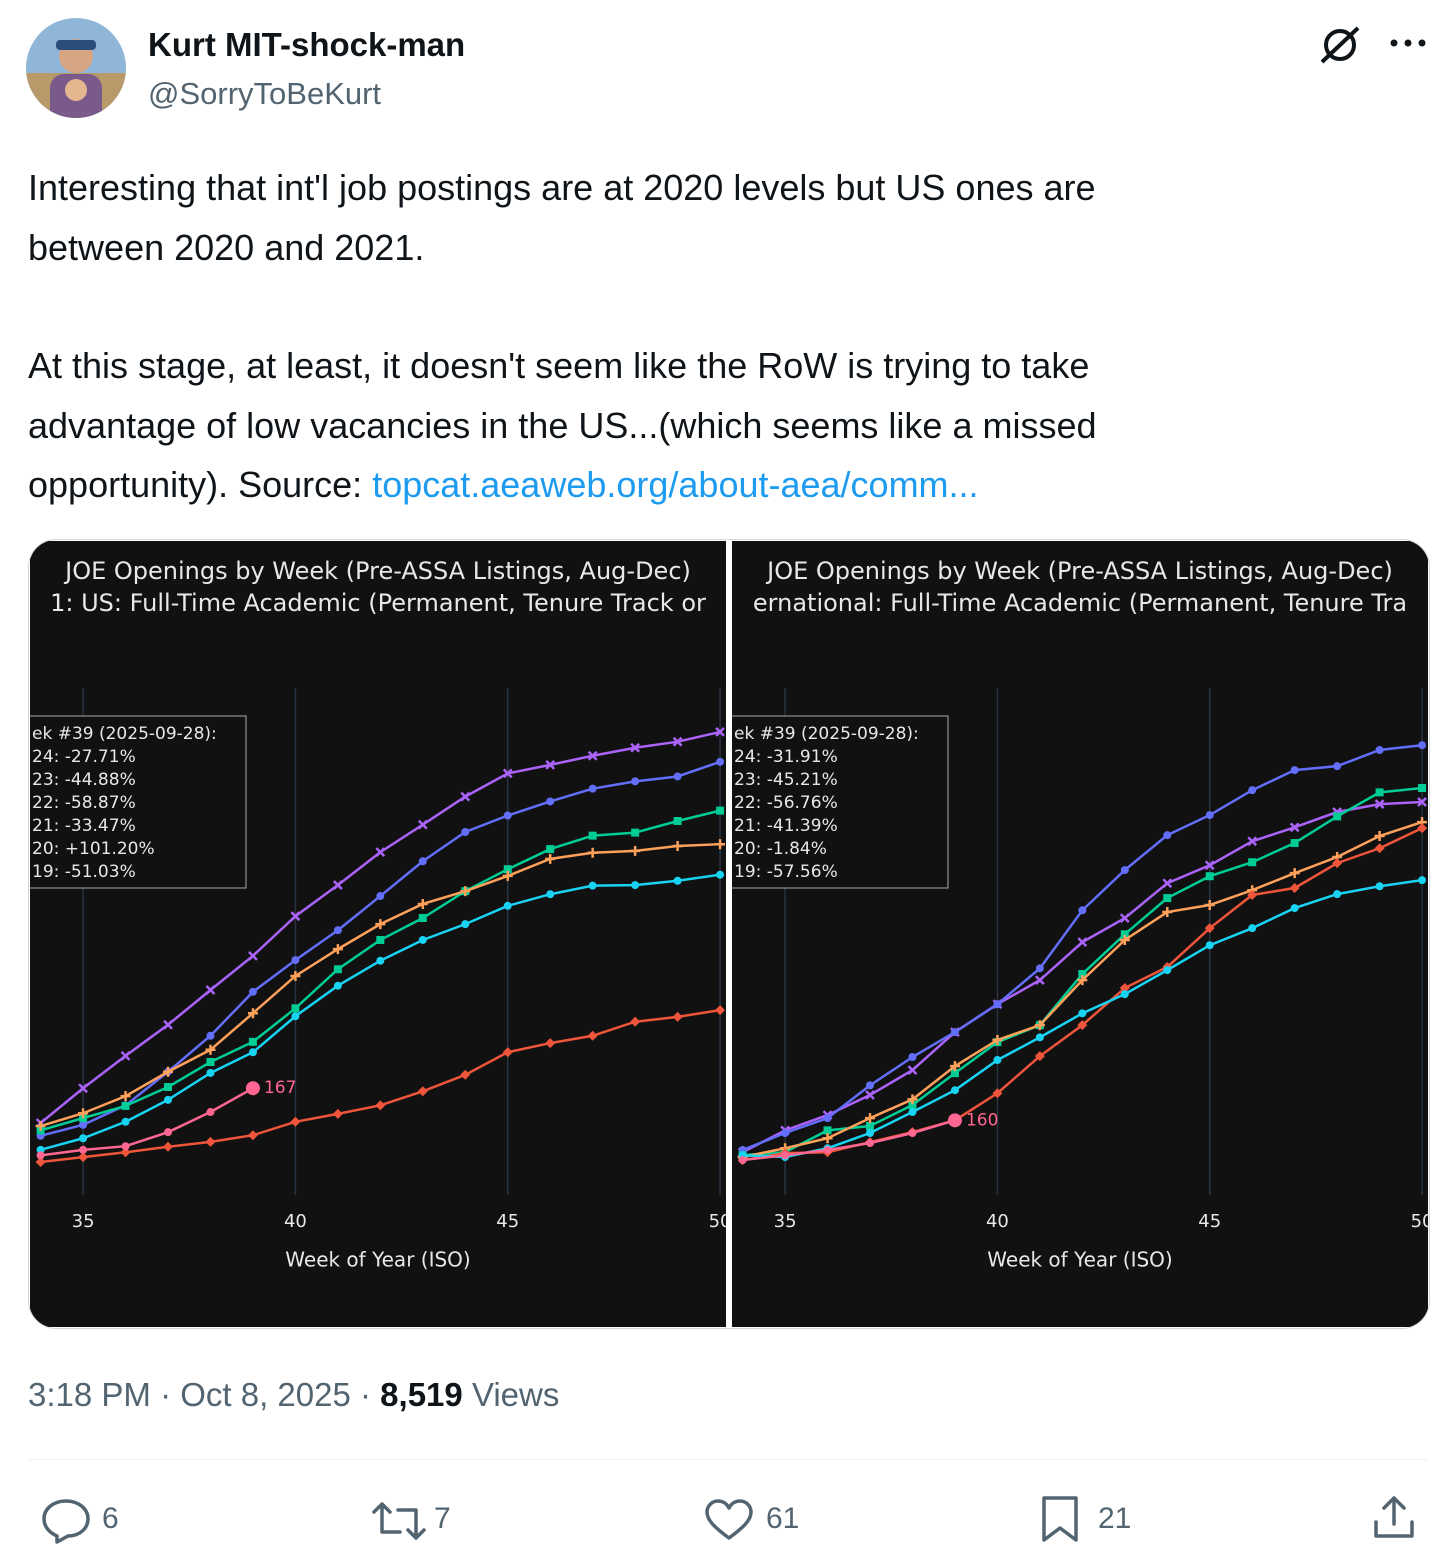  What do you see at coordinates (399, 1521) in the screenshot?
I see `repost-icon` at bounding box center [399, 1521].